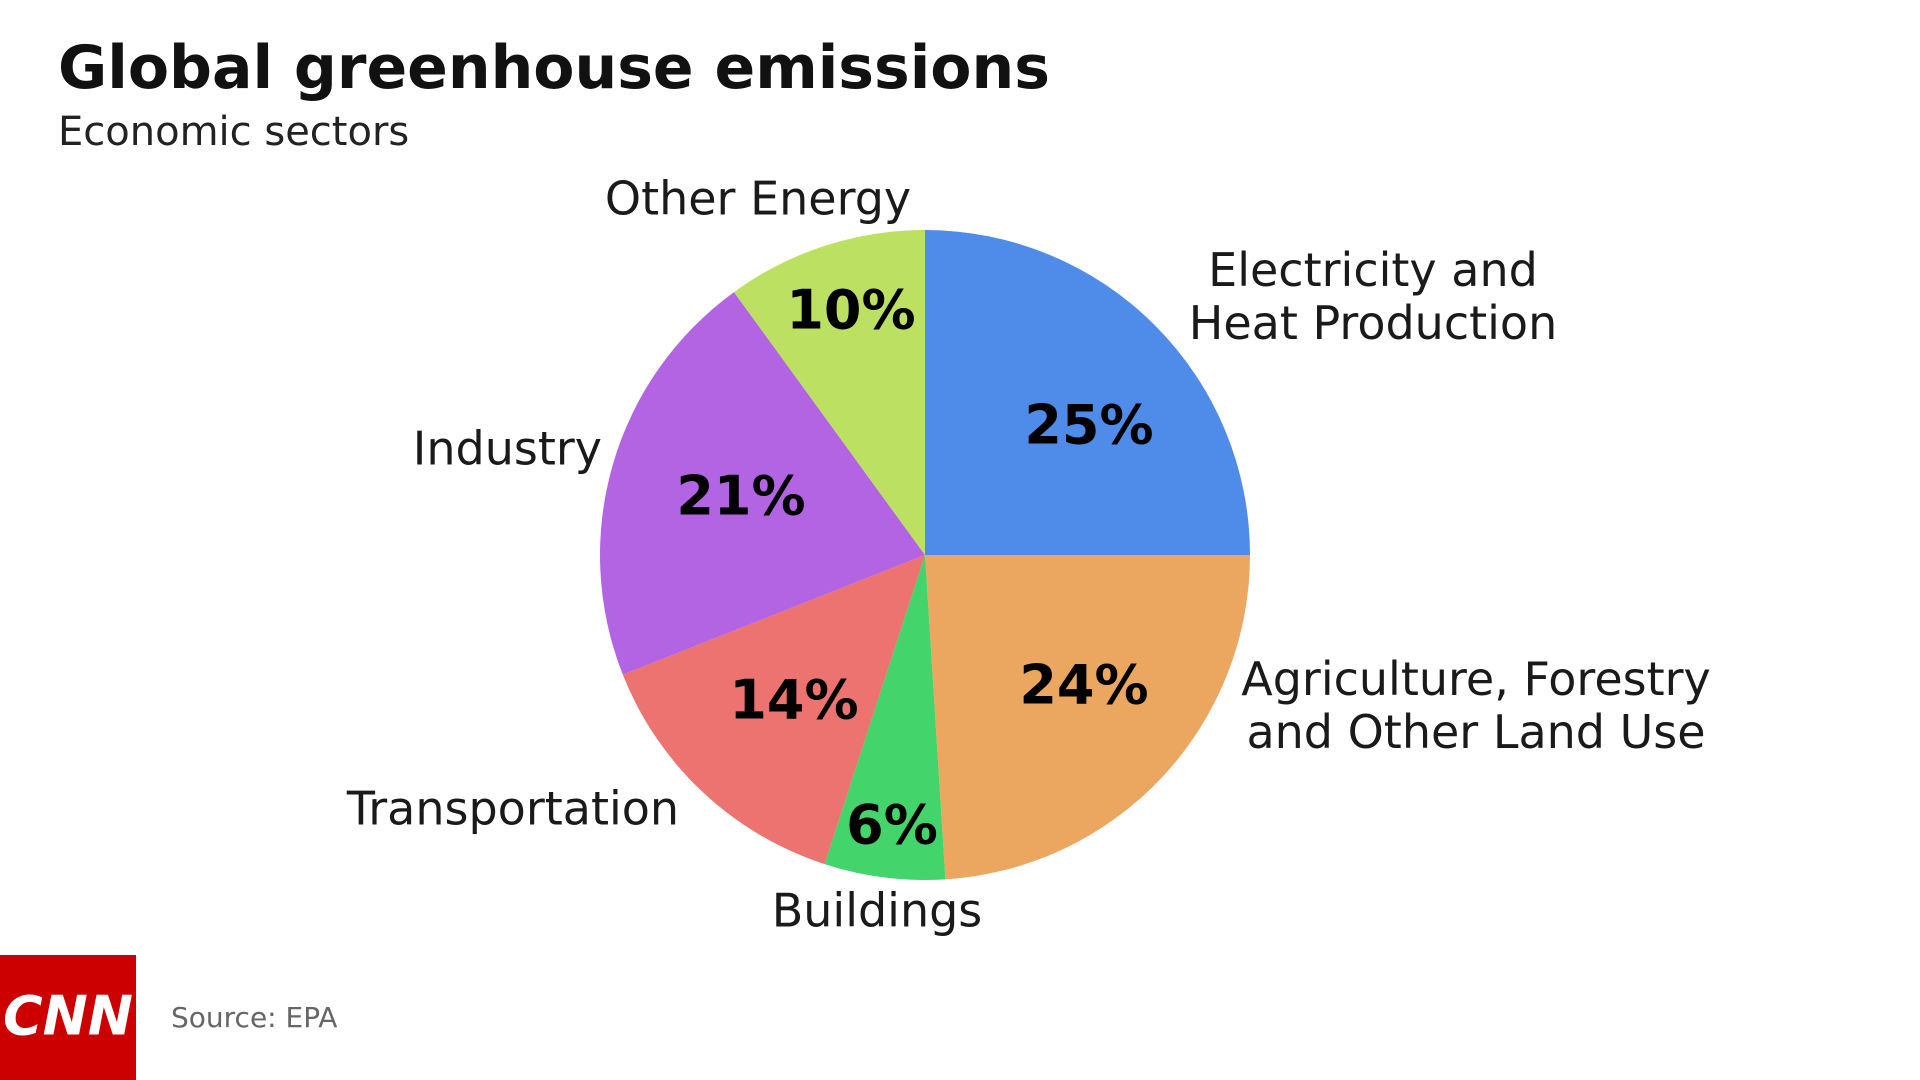 This screenshot has width=1920, height=1080. I want to click on value-label: 10%, so click(850, 310).